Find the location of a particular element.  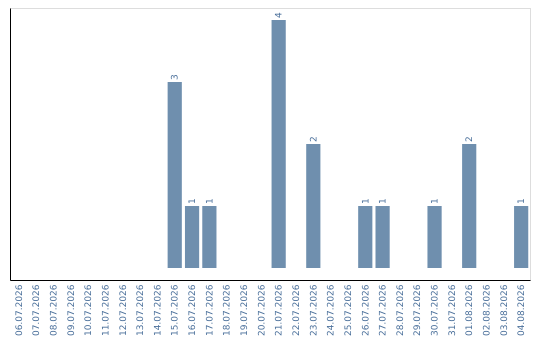

x-tick-label: 30.07.2026 is located at coordinates (435, 310).